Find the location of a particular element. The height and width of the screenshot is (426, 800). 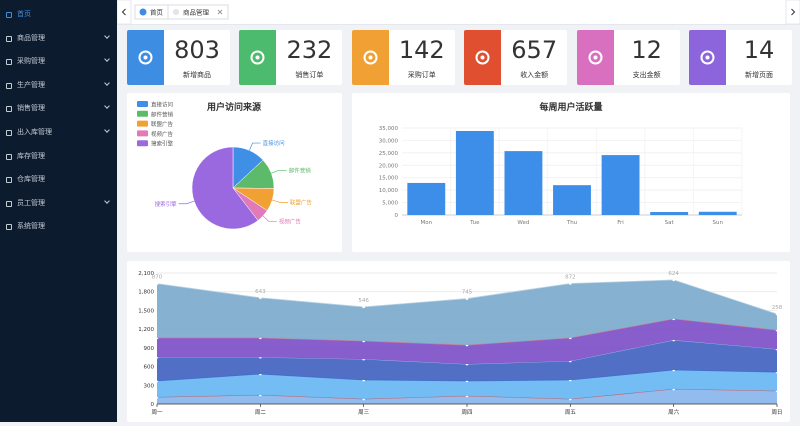

y-tick-label: 10,000 is located at coordinates (389, 191).